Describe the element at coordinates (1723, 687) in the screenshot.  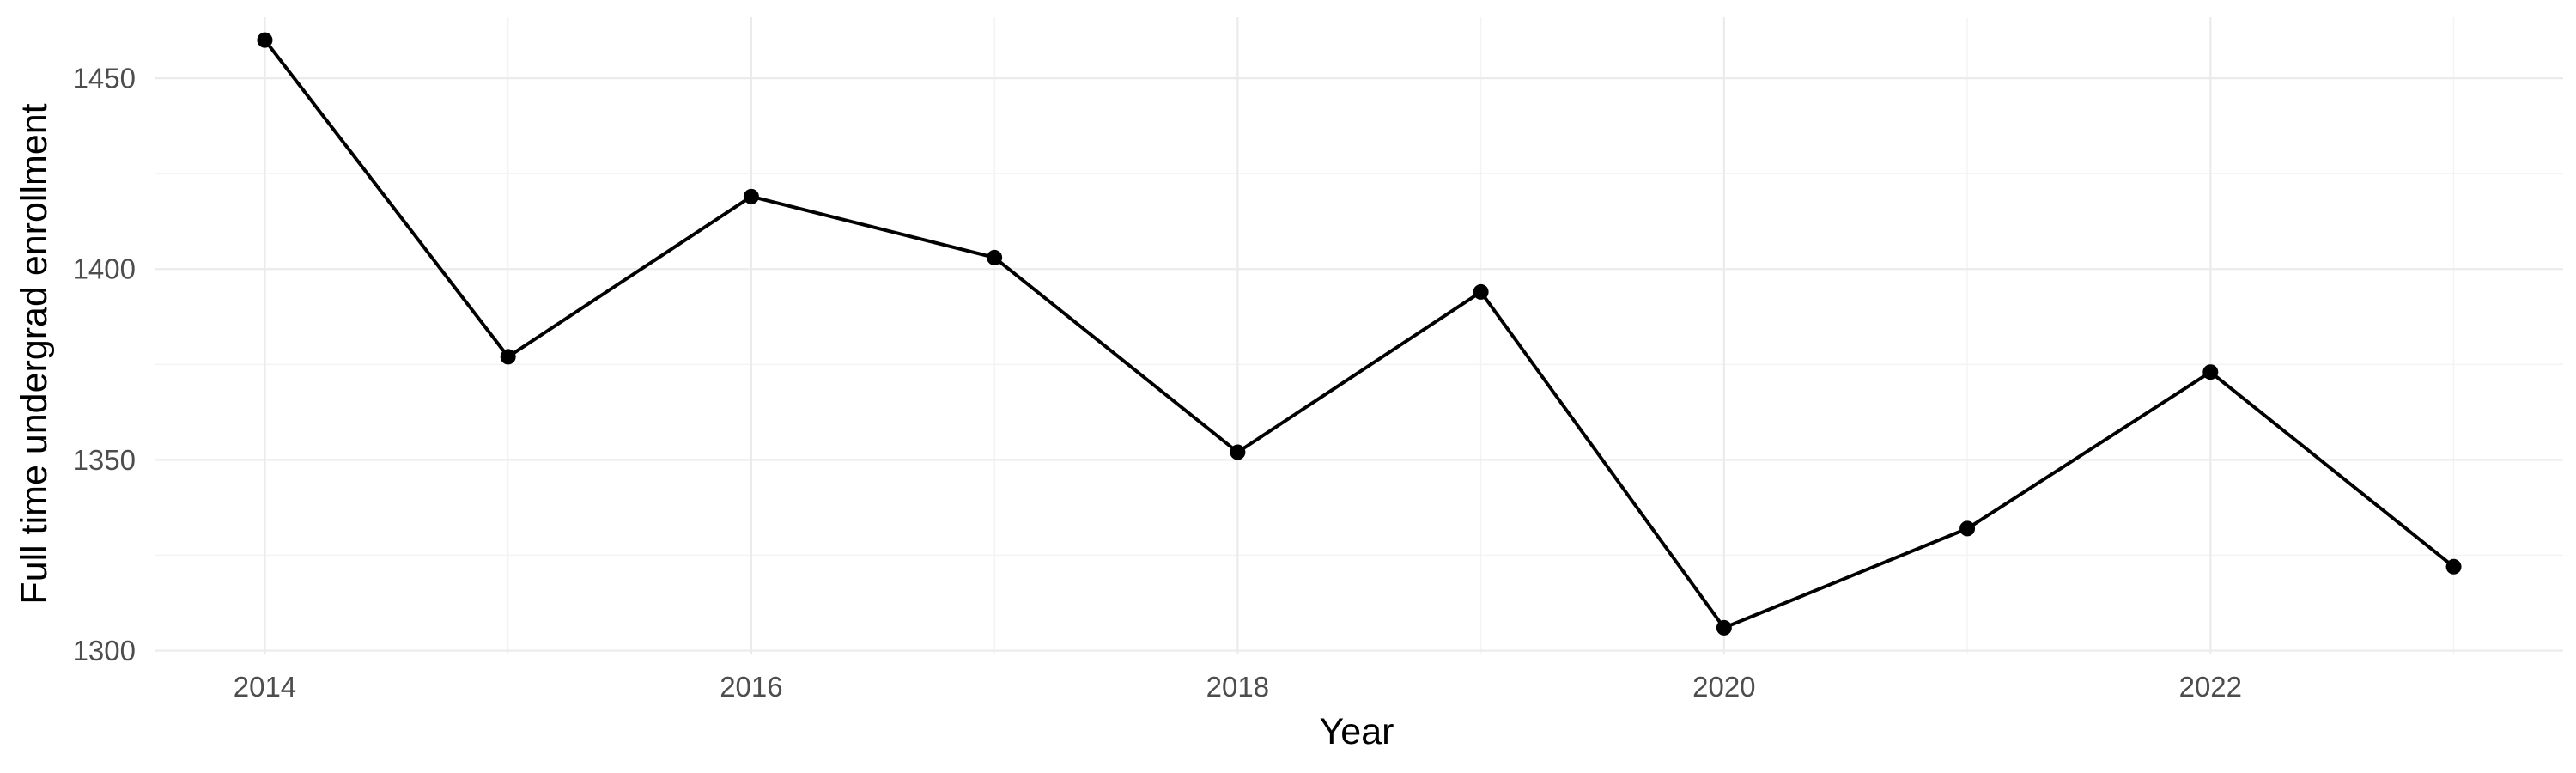
I see `x-tick-label: 2020` at that location.